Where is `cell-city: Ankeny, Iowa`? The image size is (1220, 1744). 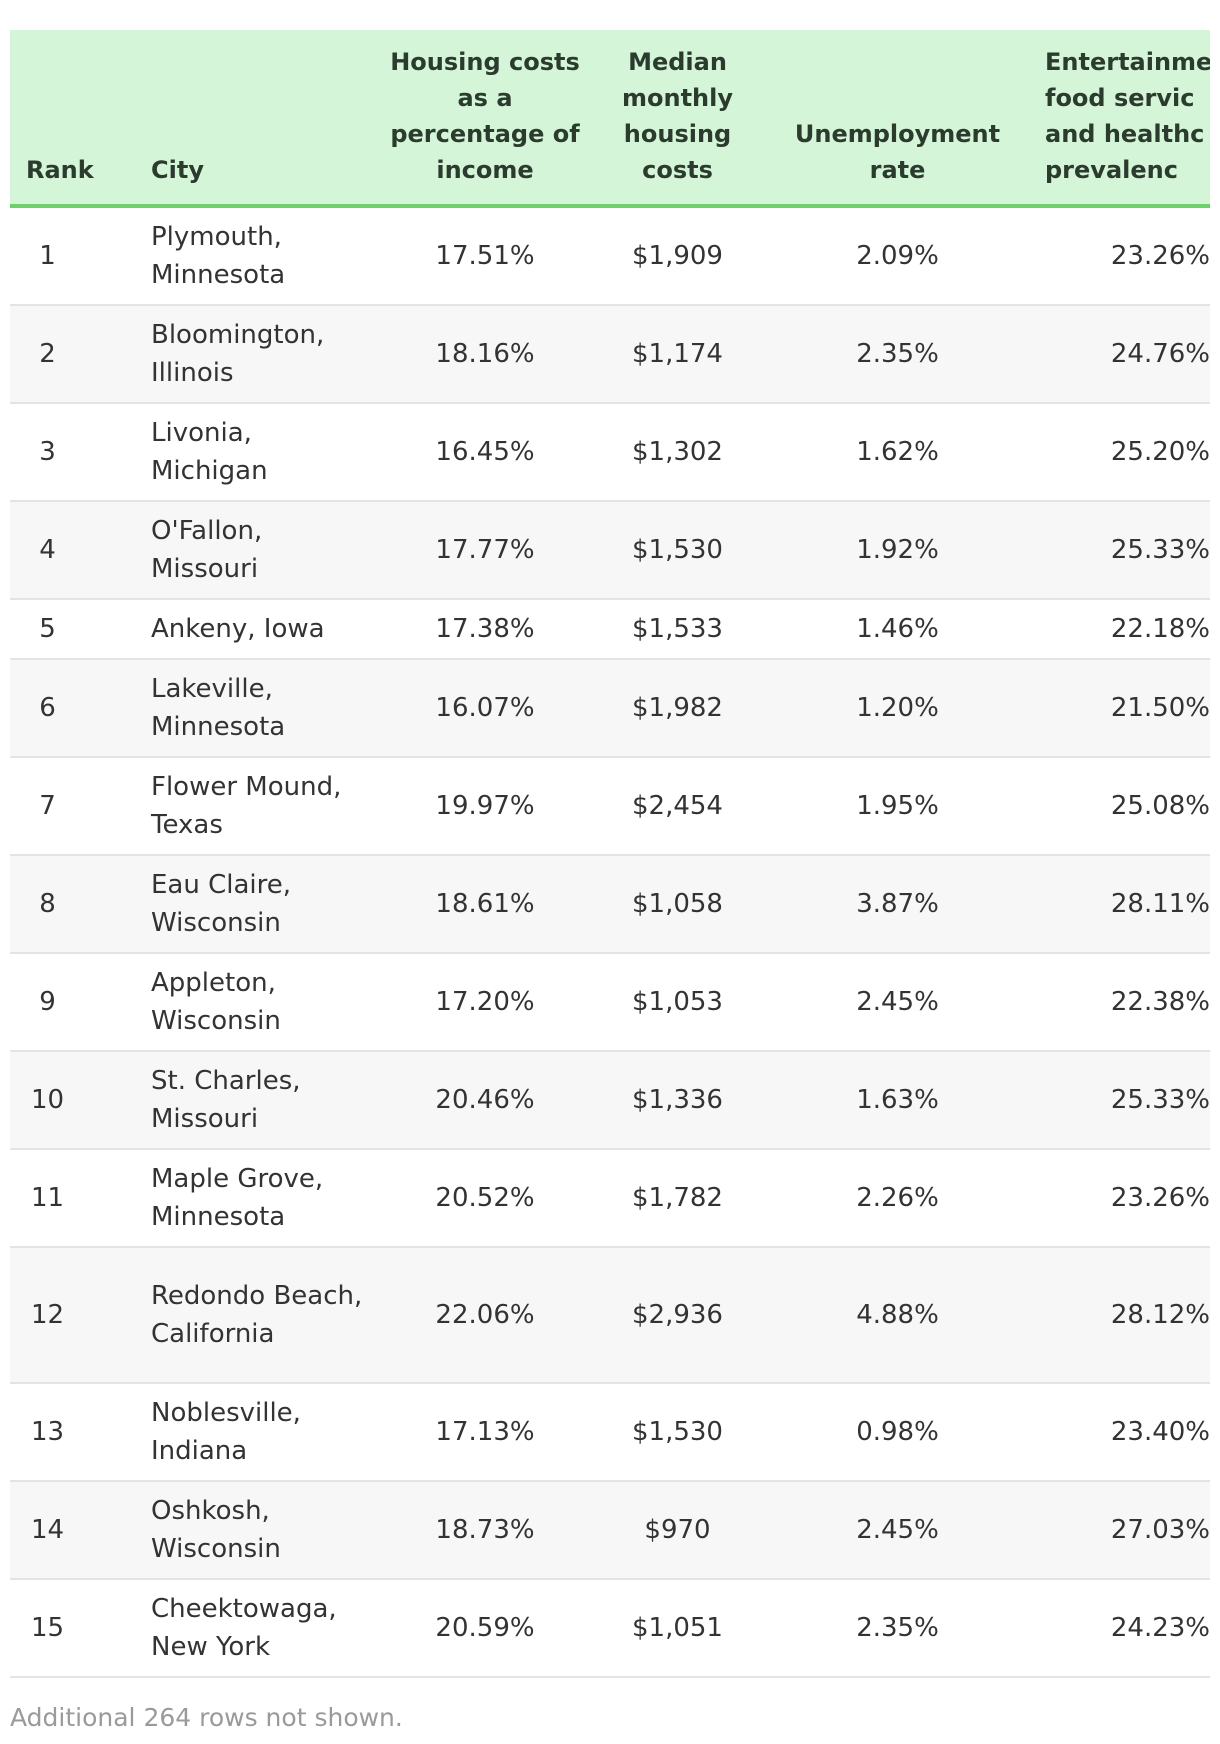 cell-city: Ankeny, Iowa is located at coordinates (238, 629).